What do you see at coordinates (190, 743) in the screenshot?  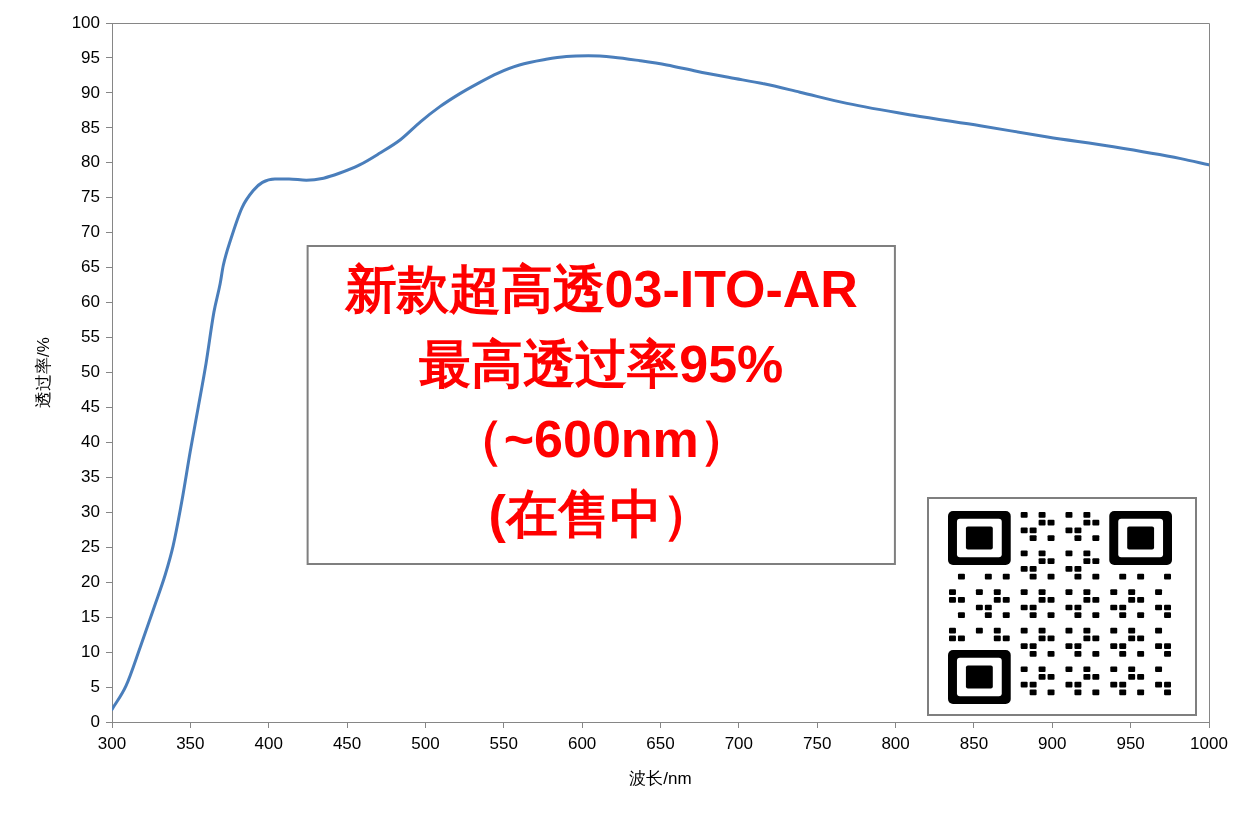 I see `x-tick-label: 350` at bounding box center [190, 743].